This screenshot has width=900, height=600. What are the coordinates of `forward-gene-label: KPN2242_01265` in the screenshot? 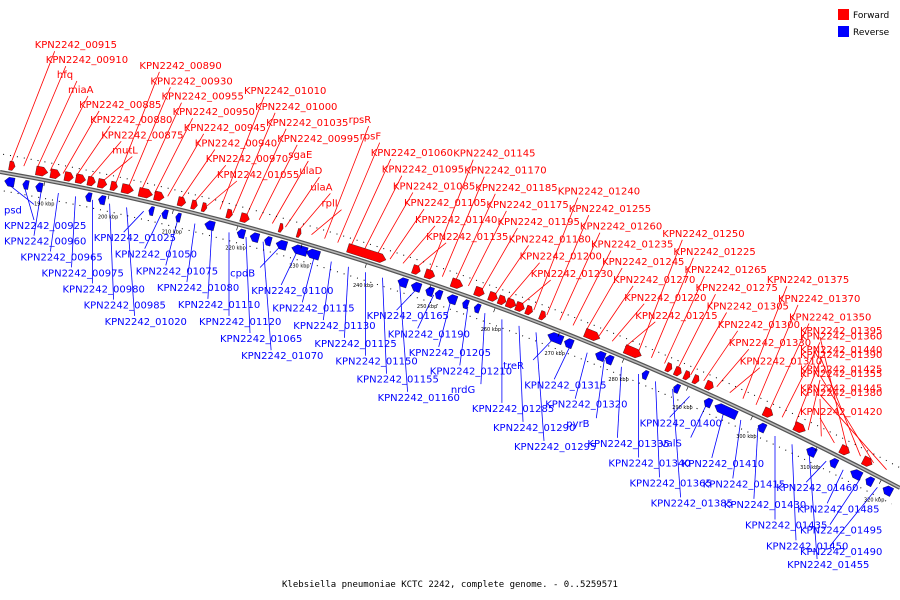 It's located at (726, 270).